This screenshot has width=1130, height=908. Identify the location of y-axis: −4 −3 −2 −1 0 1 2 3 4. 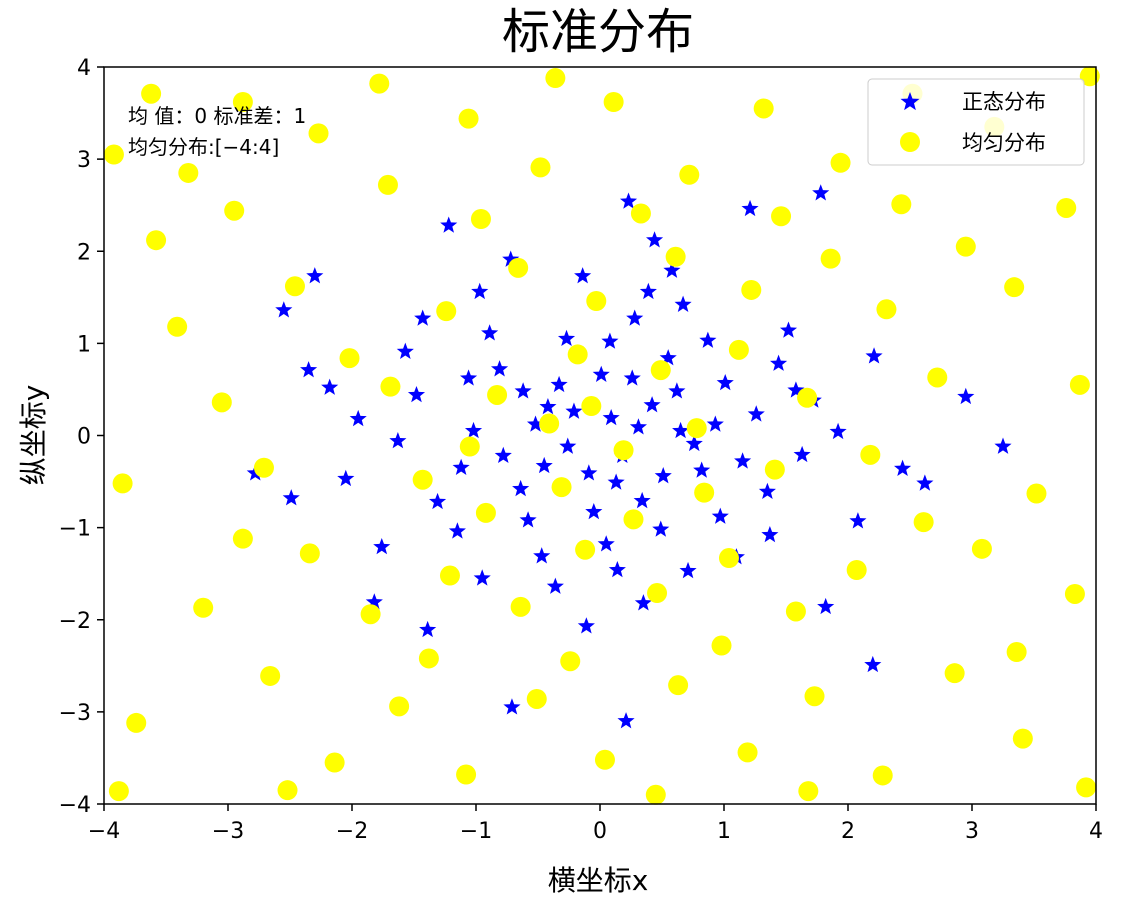
(81, 437).